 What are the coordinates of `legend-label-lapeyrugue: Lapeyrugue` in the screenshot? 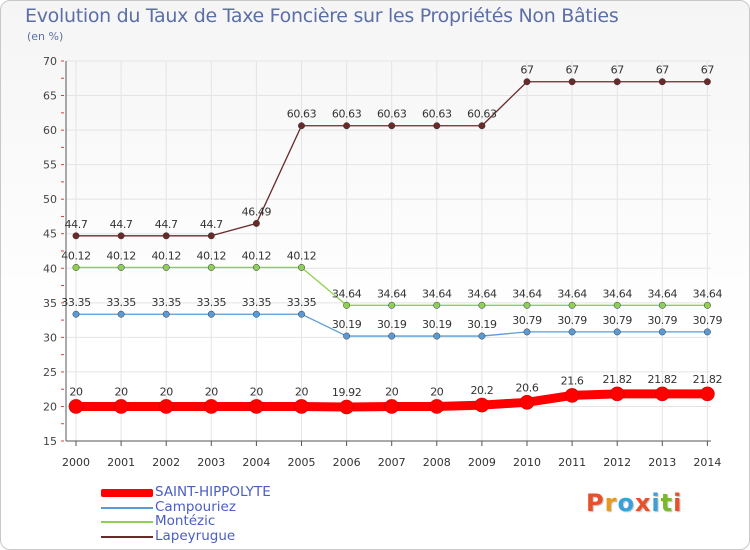 It's located at (195, 535).